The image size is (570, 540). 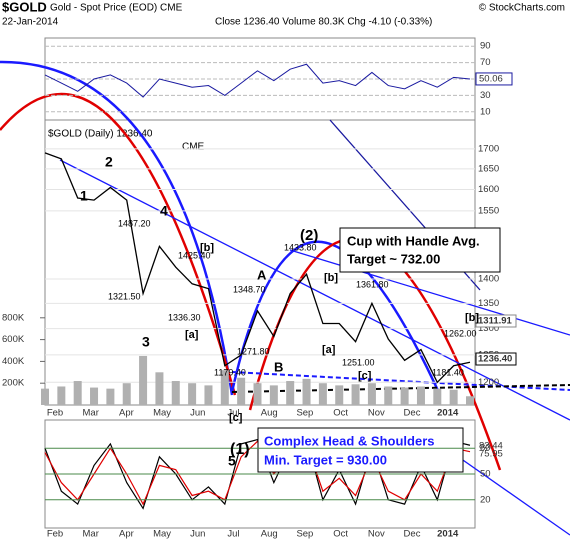 What do you see at coordinates (488, 168) in the screenshot?
I see `y-tick-label: 1650` at bounding box center [488, 168].